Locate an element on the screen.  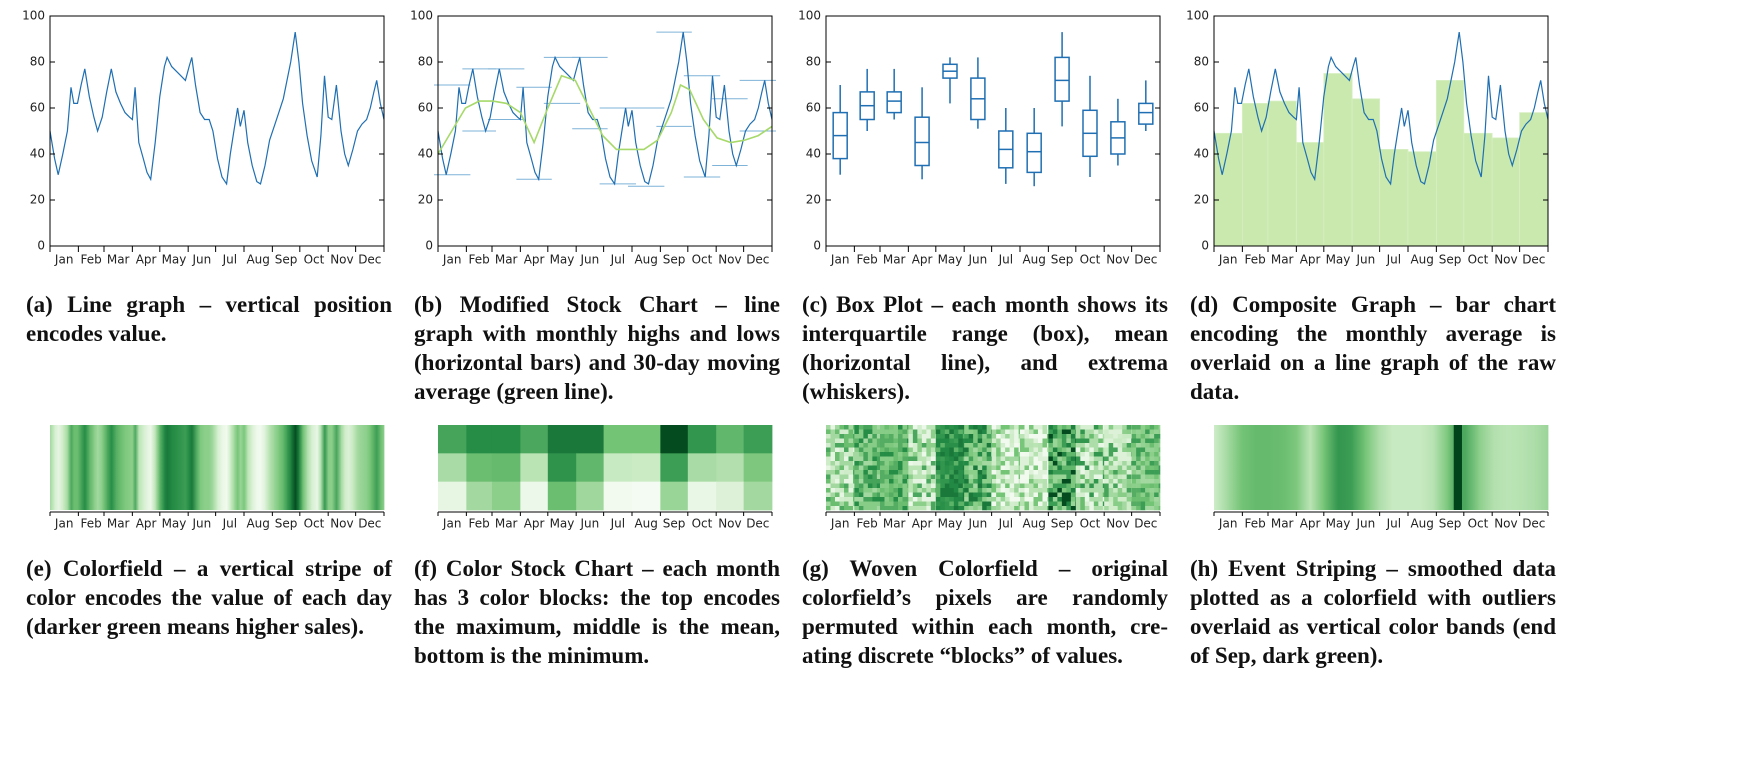
x-tick-label: Jul is located at coordinates (1393, 260).